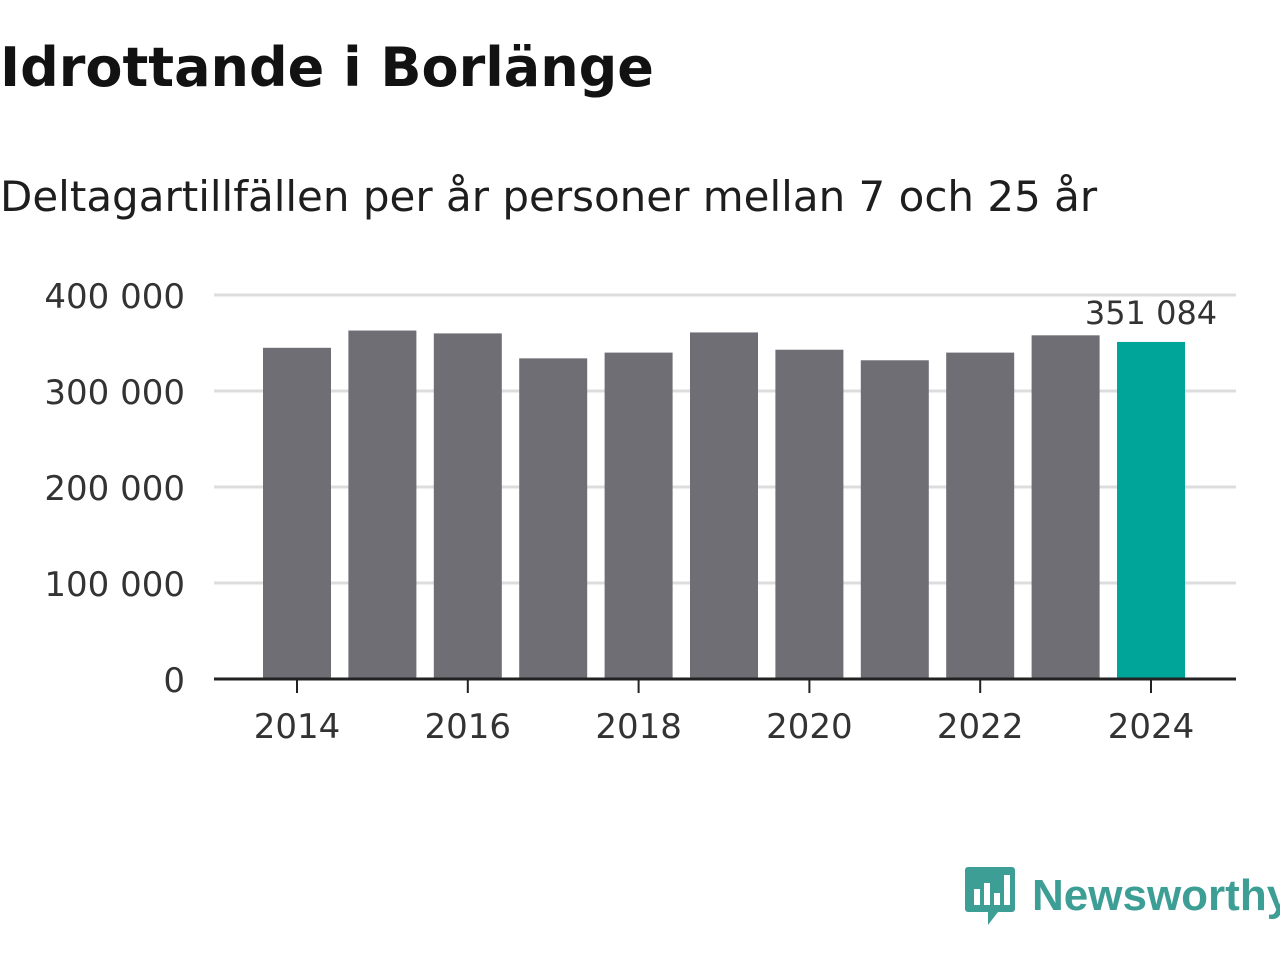 The image size is (1280, 960). I want to click on data-labels: 351 084, so click(1151, 313).